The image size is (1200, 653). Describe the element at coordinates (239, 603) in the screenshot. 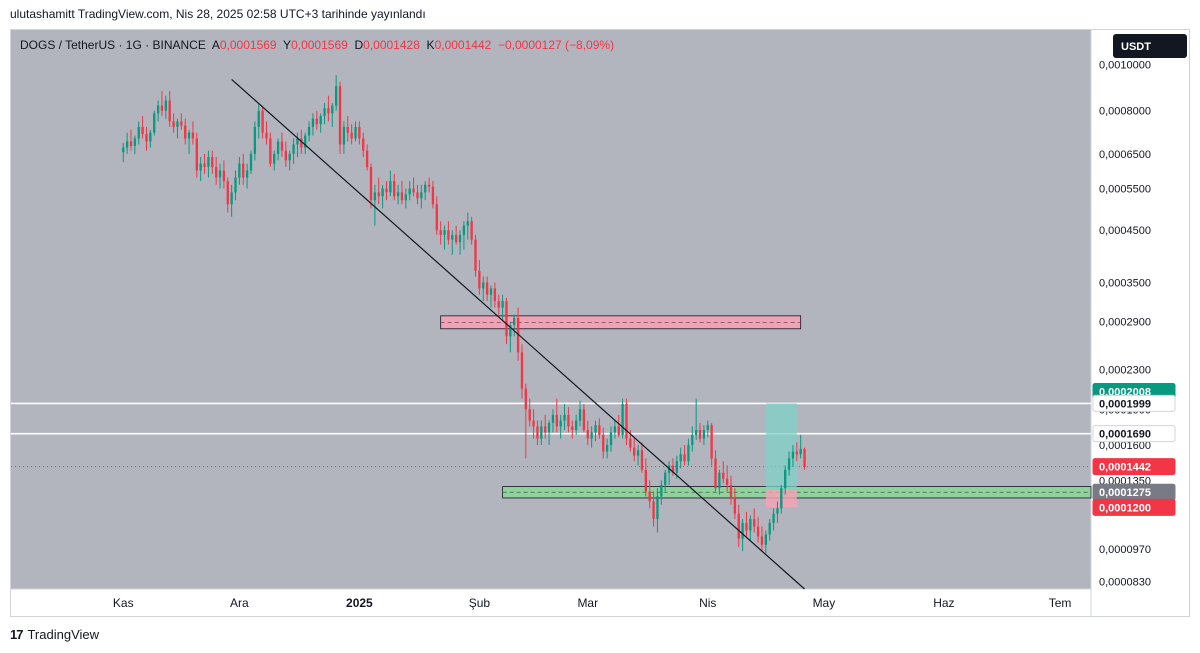

I see `x-tick-label: Ara` at that location.